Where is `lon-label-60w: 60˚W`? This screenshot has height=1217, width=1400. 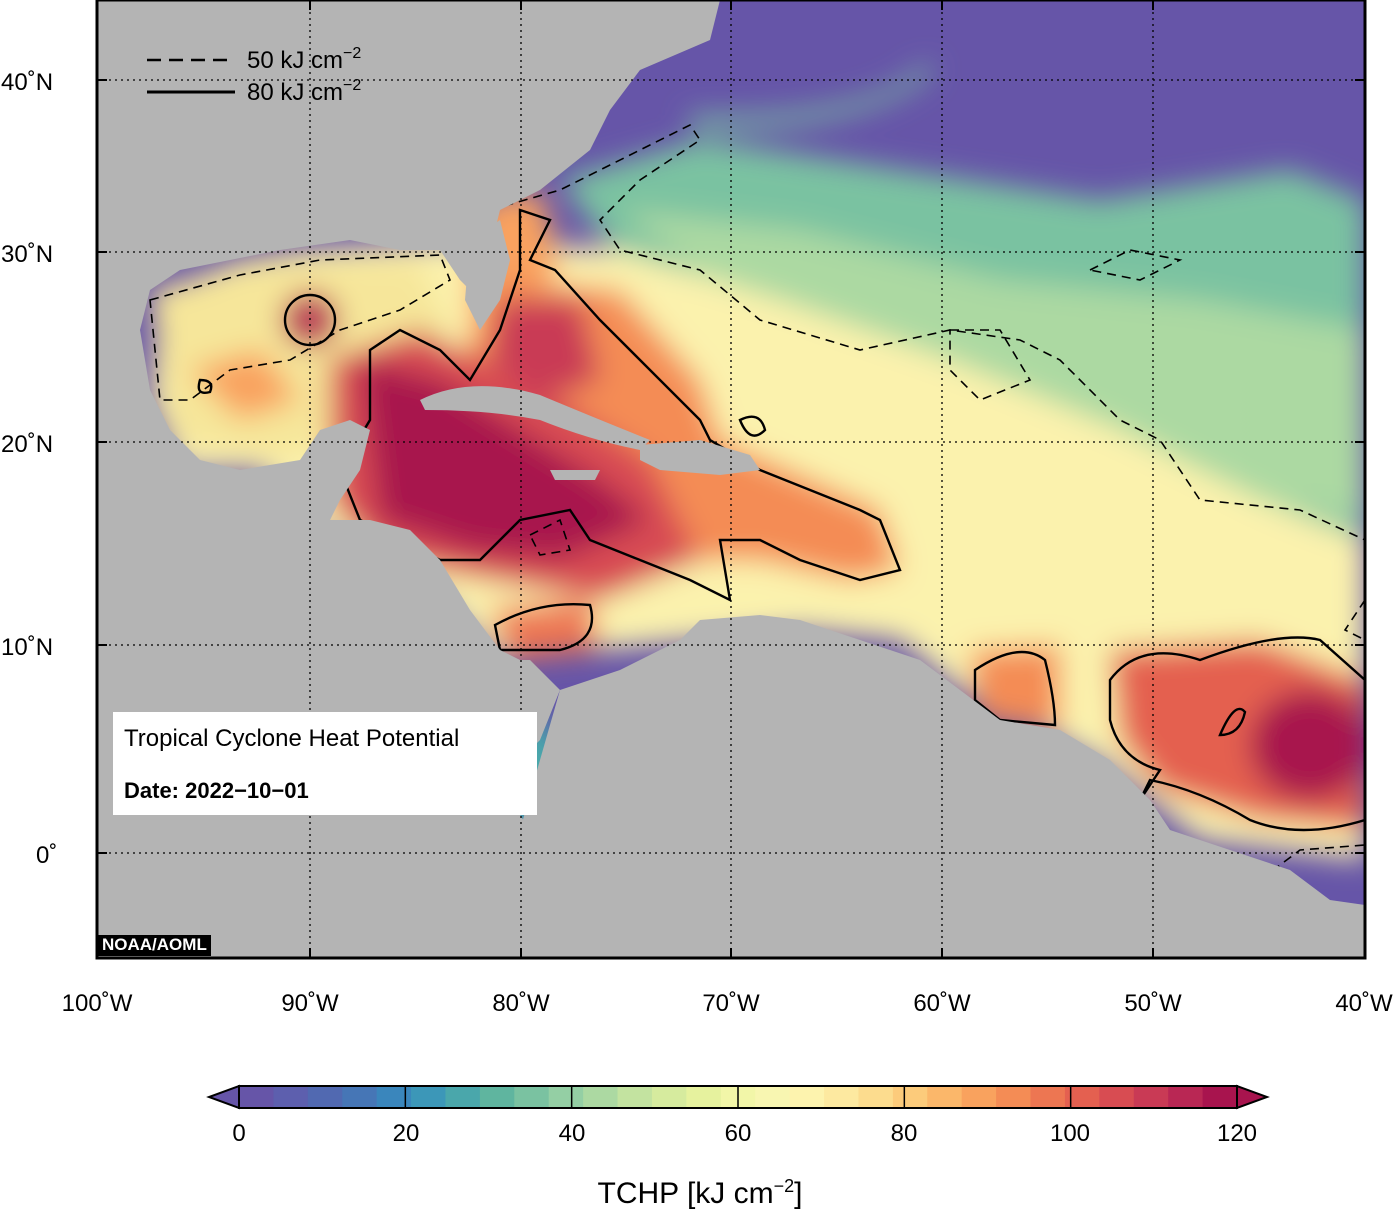 lon-label-60w: 60˚W is located at coordinates (942, 1003).